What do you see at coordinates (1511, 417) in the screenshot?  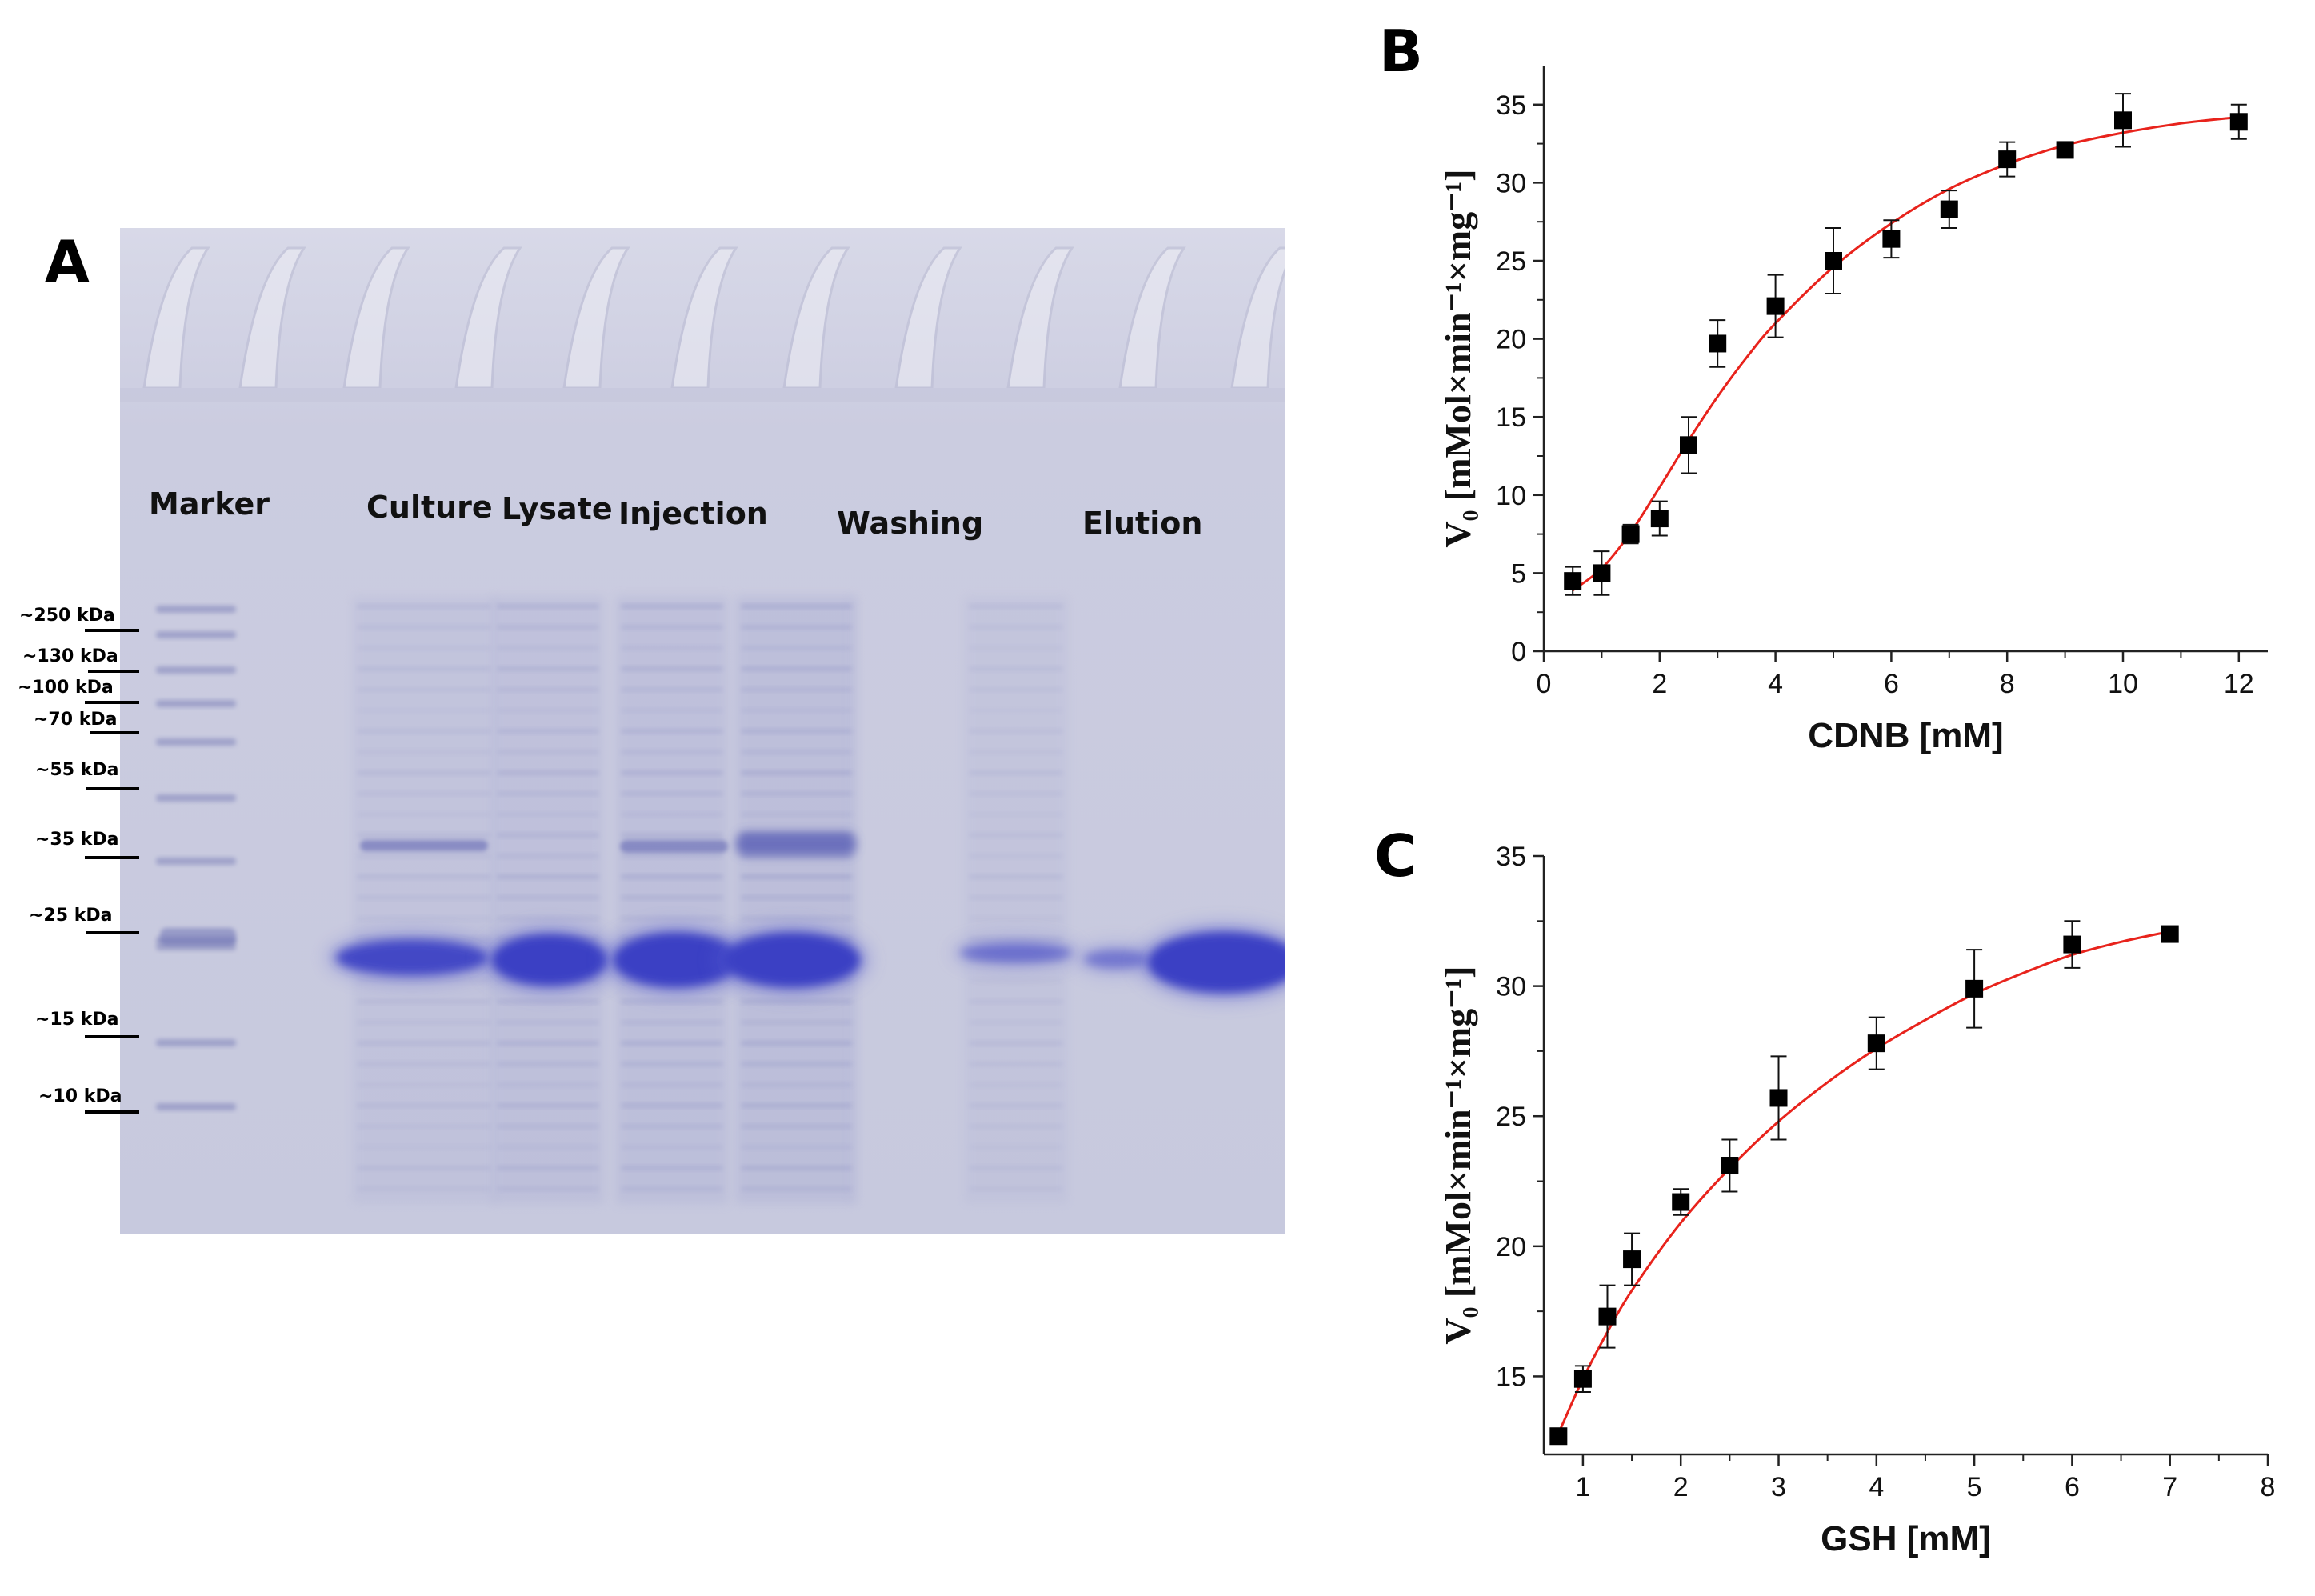 I see `y-tick-label: 15` at bounding box center [1511, 417].